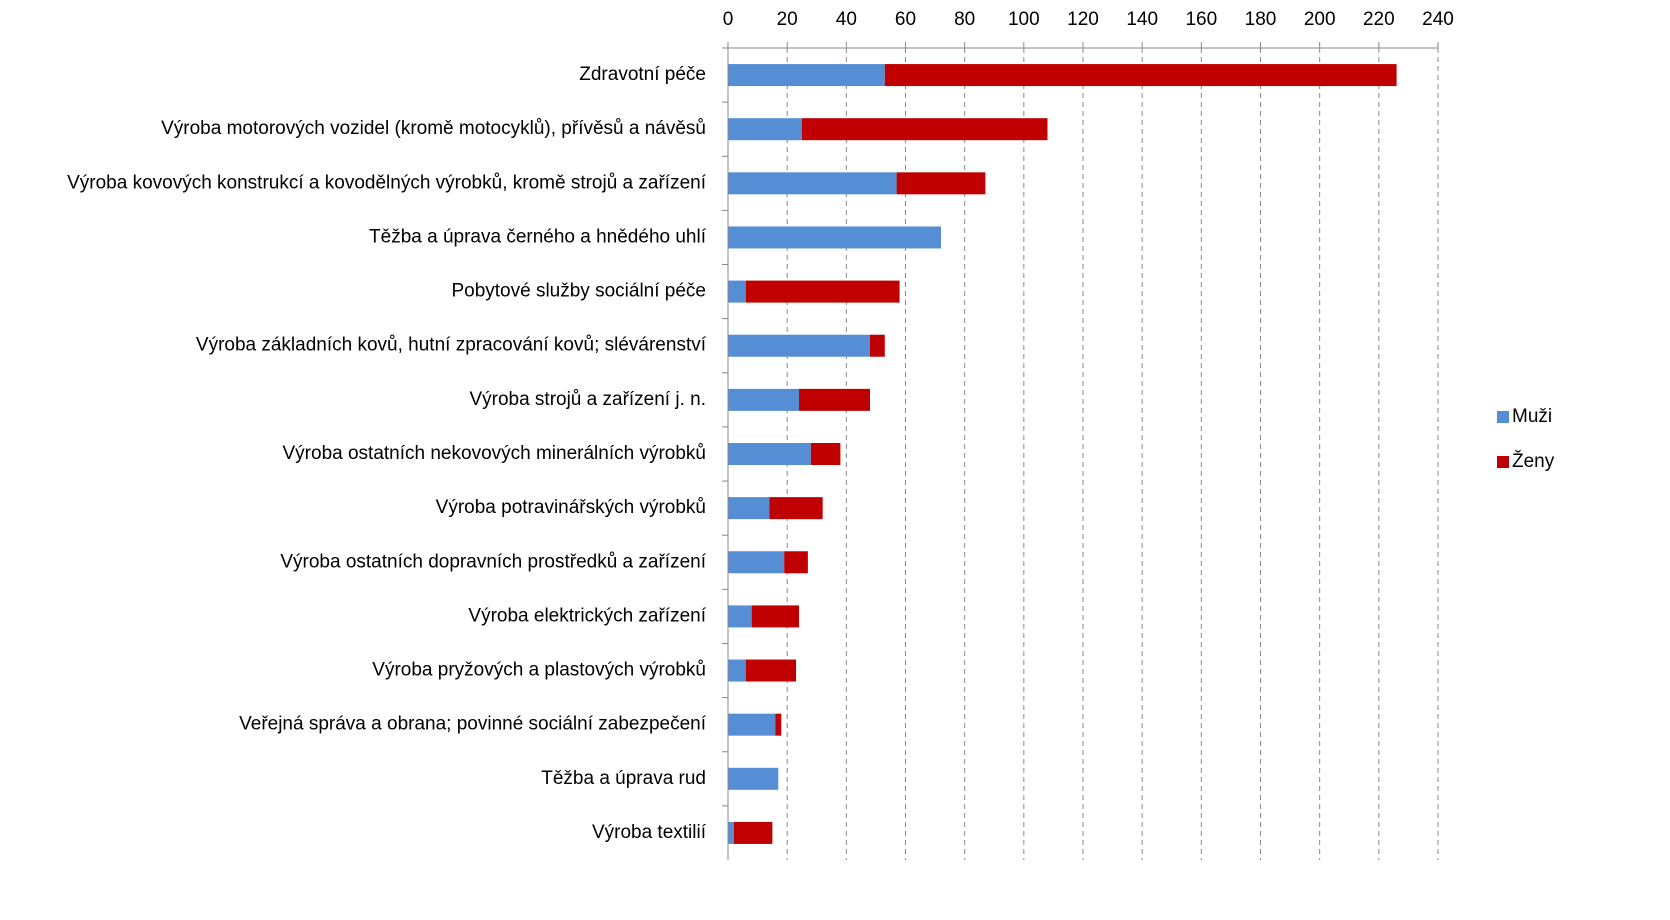 The image size is (1670, 920). What do you see at coordinates (964, 19) in the screenshot?
I see `x-tick-label: 80` at bounding box center [964, 19].